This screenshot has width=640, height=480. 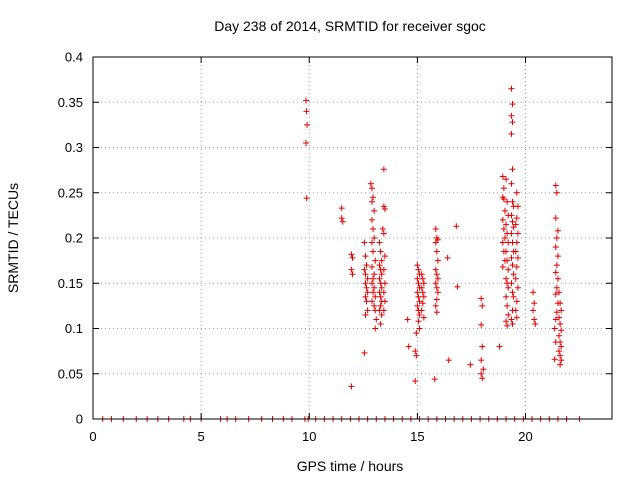 What do you see at coordinates (74, 238) in the screenshot?
I see `y-tick-label: 0.2` at bounding box center [74, 238].